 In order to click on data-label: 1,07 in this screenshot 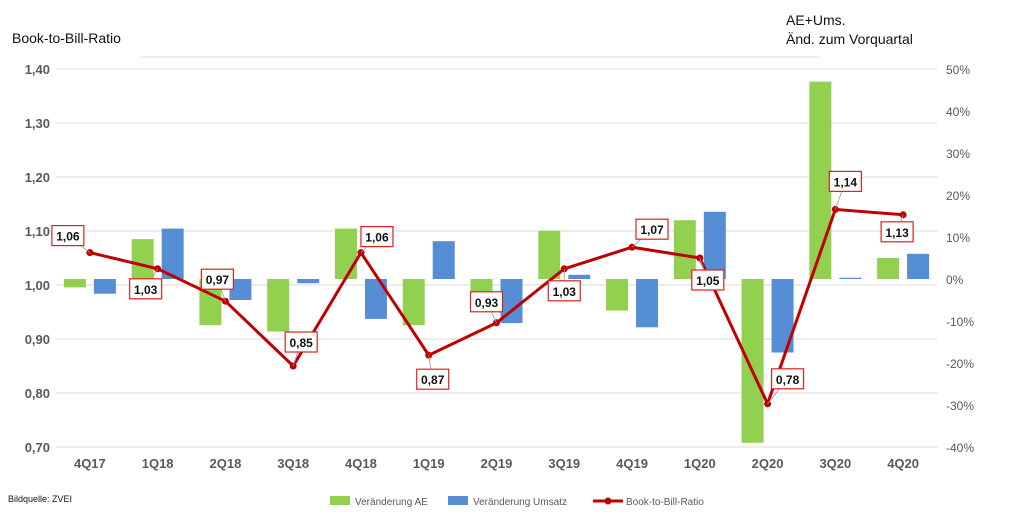, I will do `click(652, 230)`.